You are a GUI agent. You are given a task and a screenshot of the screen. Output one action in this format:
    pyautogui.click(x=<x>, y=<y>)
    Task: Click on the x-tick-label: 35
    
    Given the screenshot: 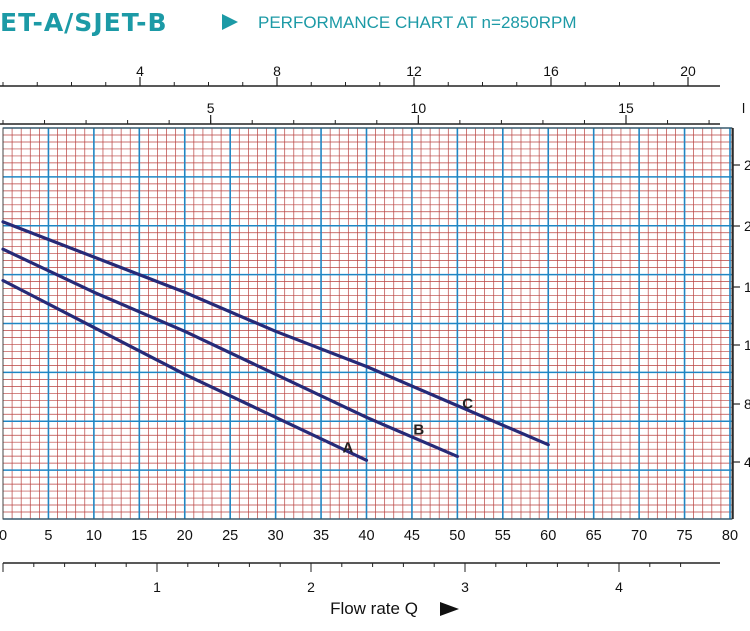 What is the action you would take?
    pyautogui.click(x=321, y=536)
    